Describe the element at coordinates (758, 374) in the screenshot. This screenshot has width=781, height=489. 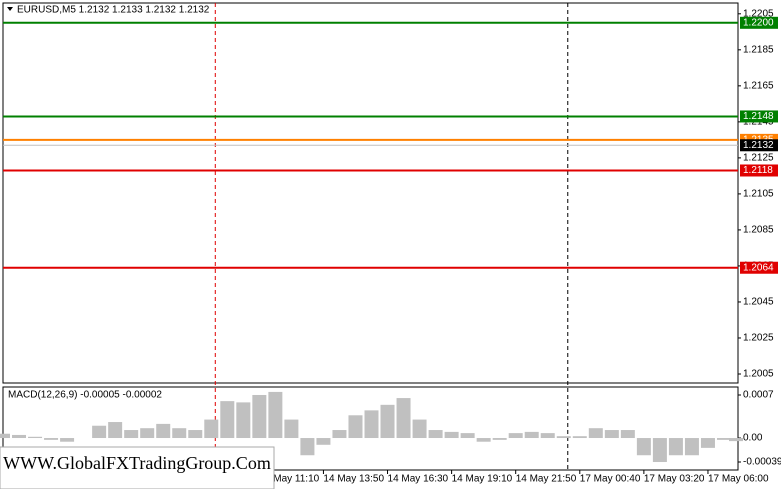
I see `y-tick-label: 1.2005` at that location.